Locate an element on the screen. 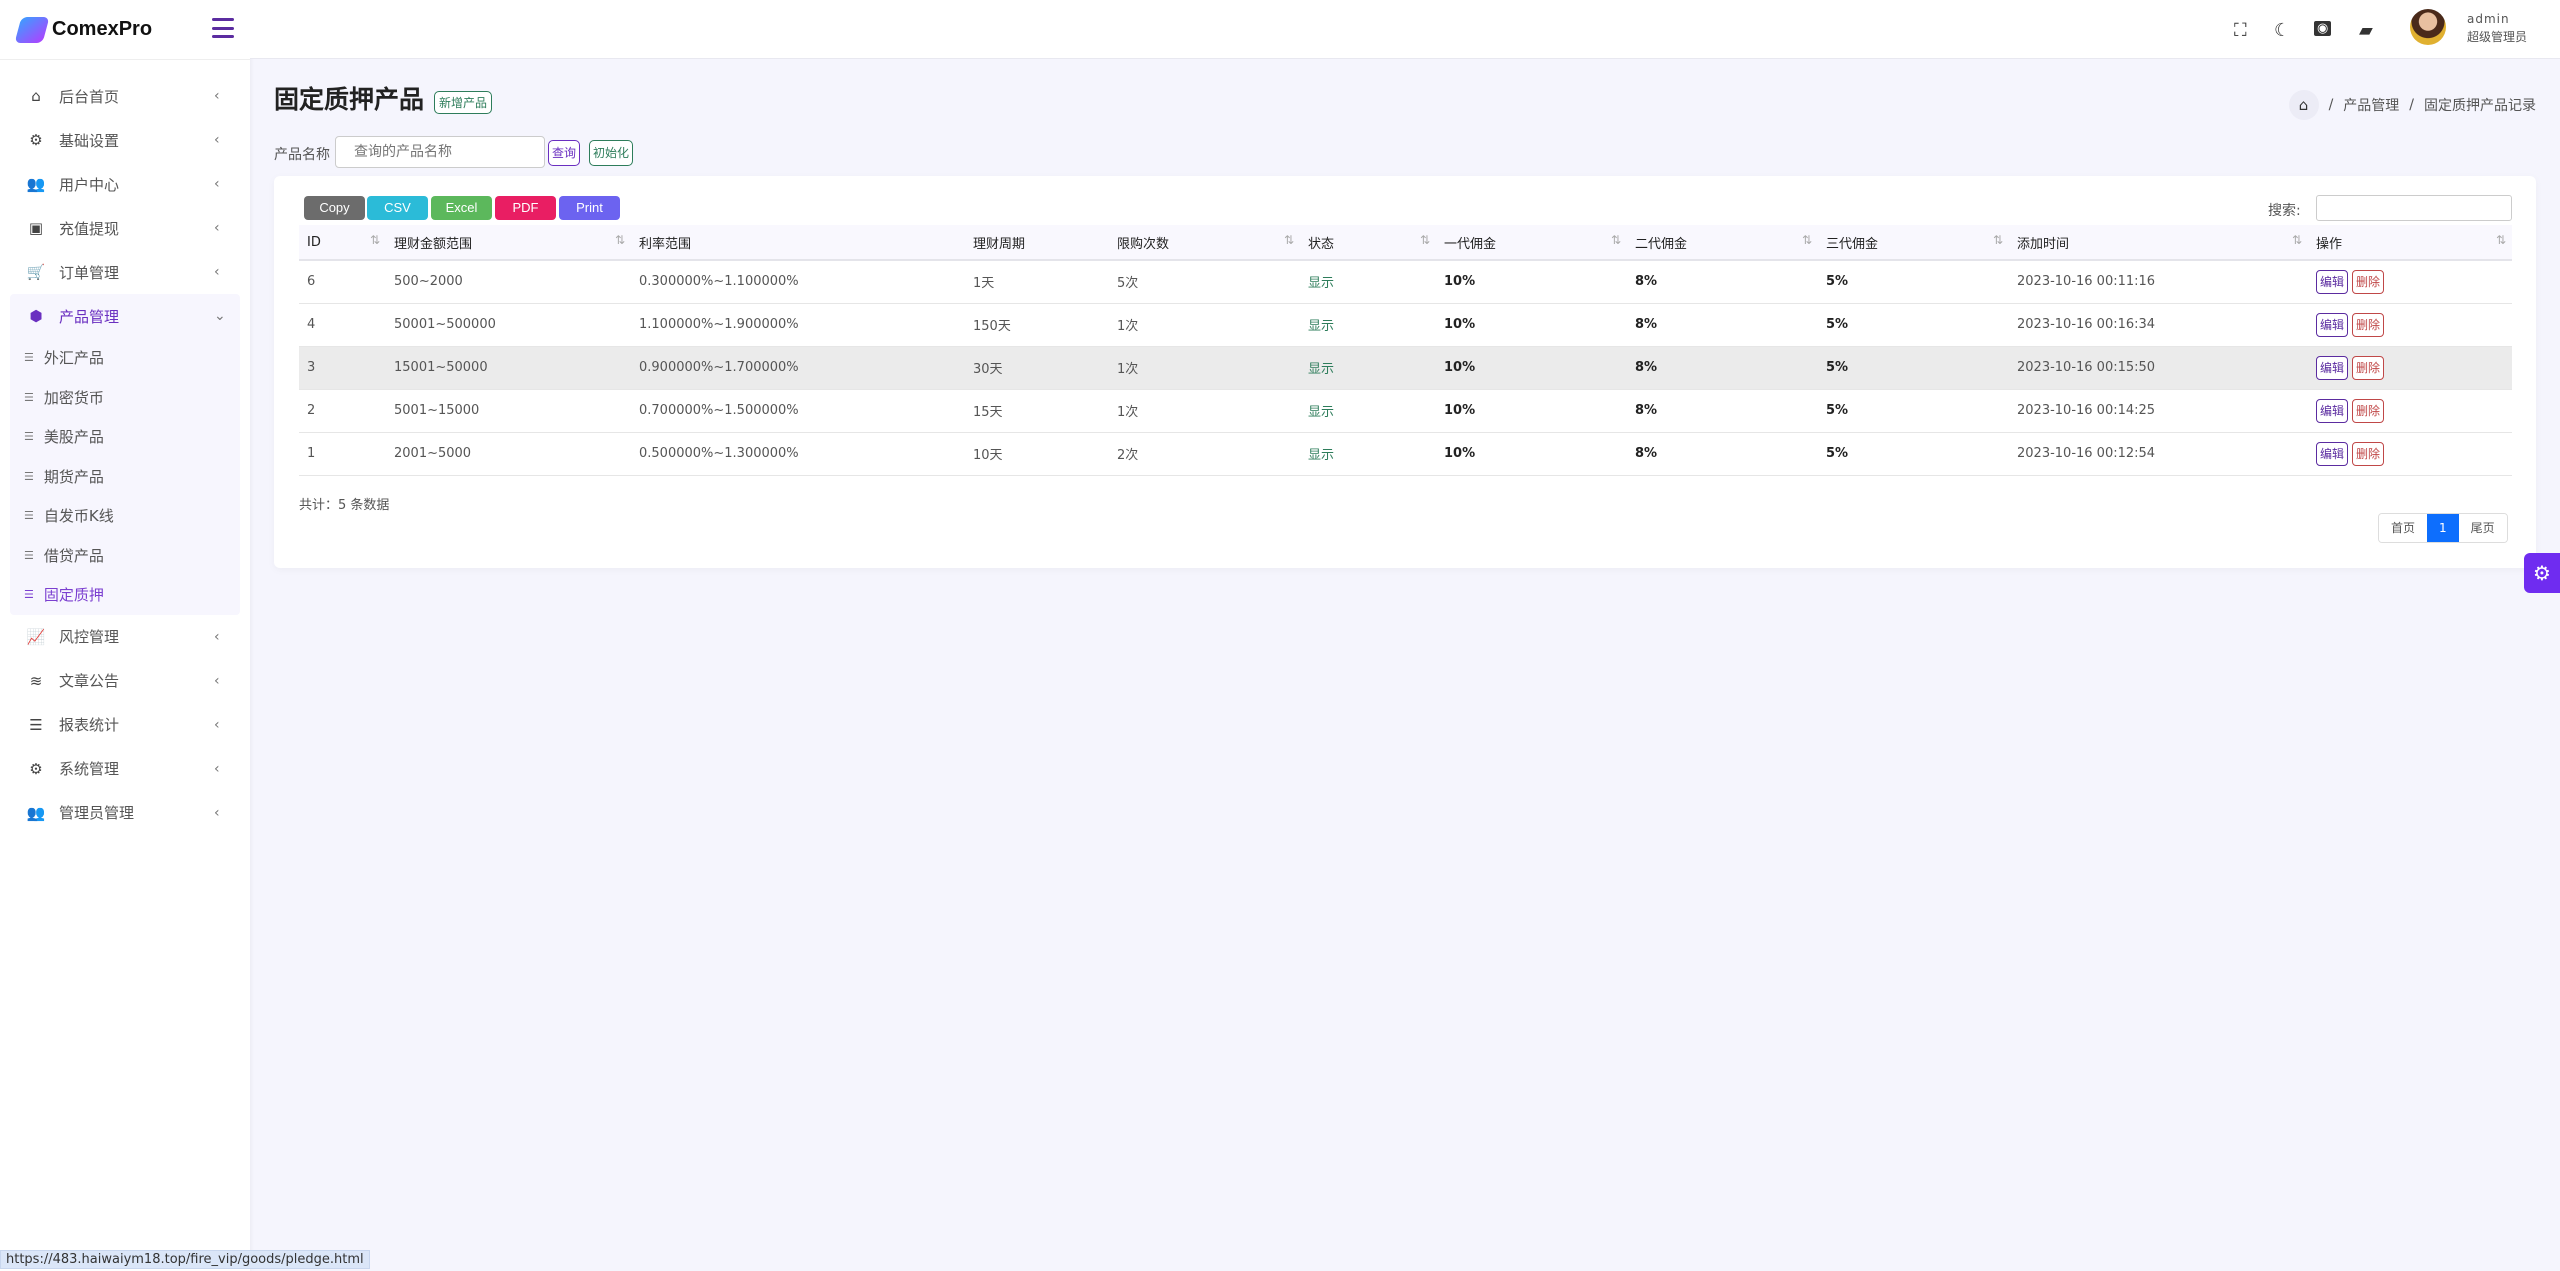 The height and width of the screenshot is (1271, 2560). table-cell: 5% is located at coordinates (1913, 282).